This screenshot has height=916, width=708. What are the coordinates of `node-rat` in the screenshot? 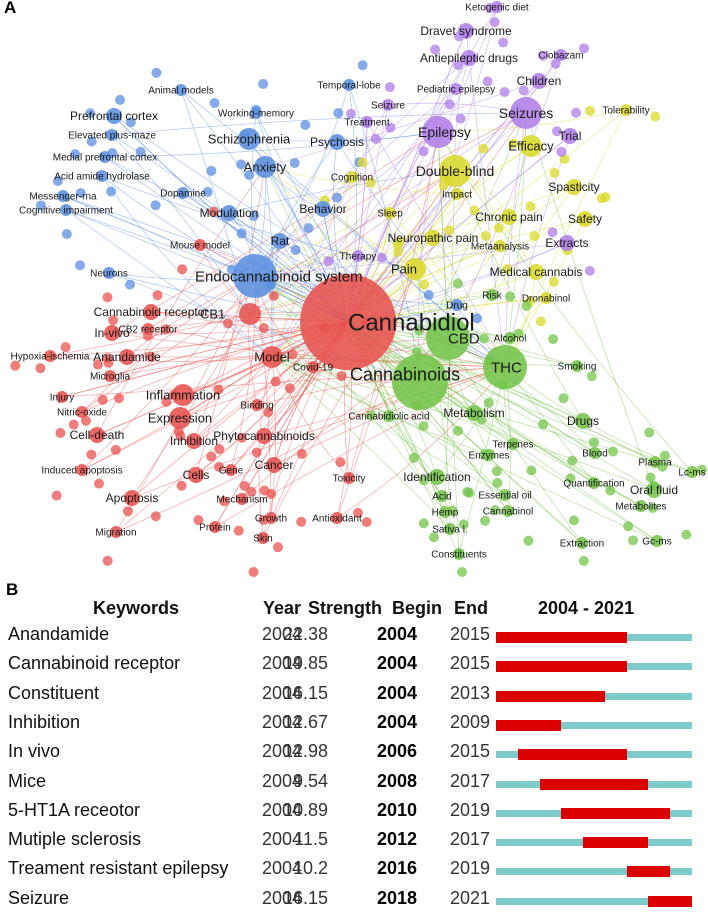 It's located at (280, 241).